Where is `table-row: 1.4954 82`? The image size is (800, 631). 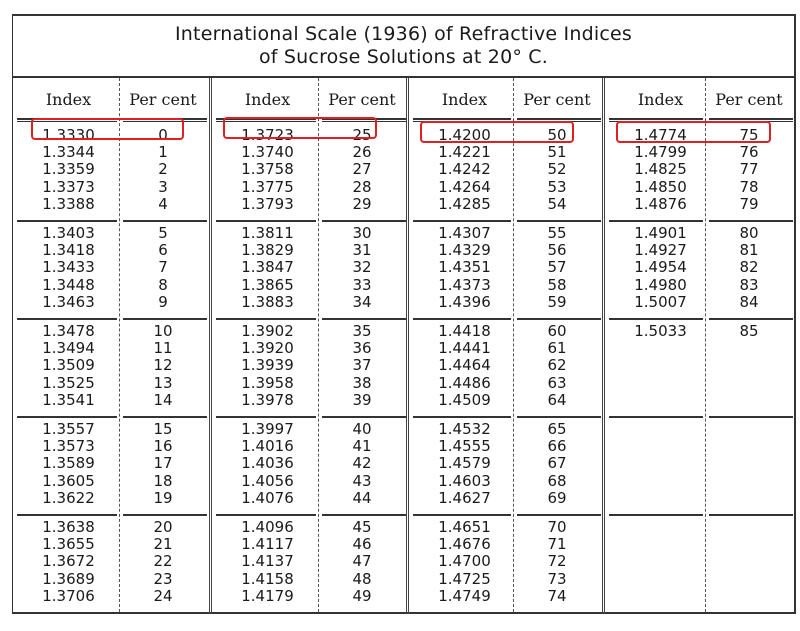 table-row: 1.4954 82 is located at coordinates (699, 267).